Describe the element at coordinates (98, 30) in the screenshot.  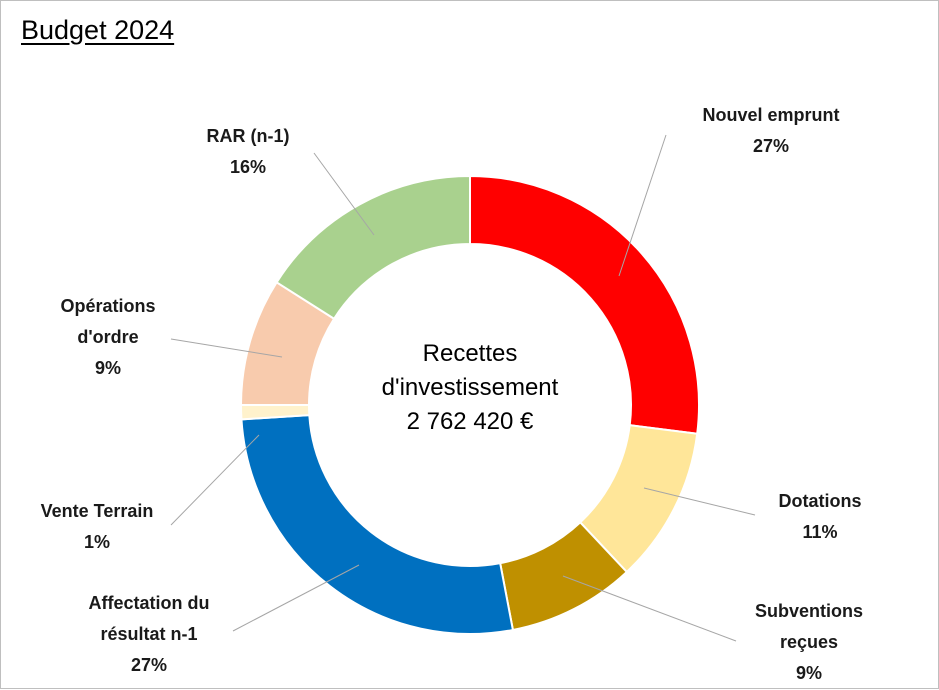
I see `chart-title: Budget 2024` at that location.